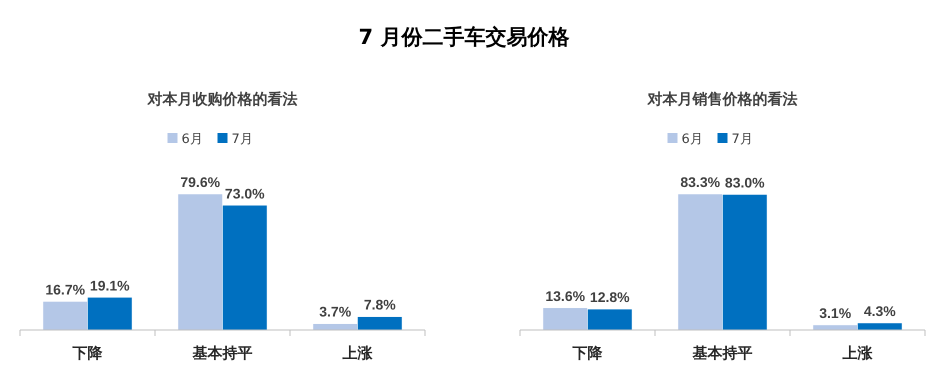  Describe the element at coordinates (335, 312) in the screenshot. I see `data-label: 3.7%` at that location.